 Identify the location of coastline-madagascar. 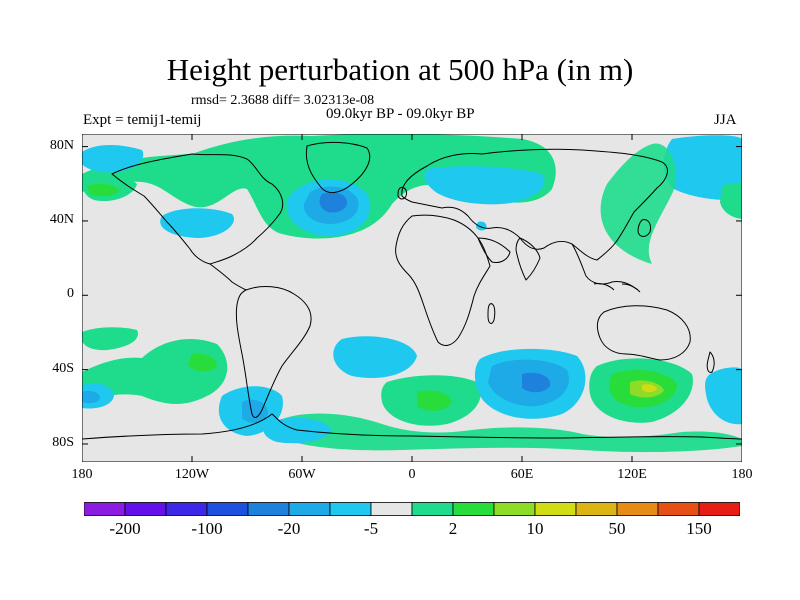
(491, 313).